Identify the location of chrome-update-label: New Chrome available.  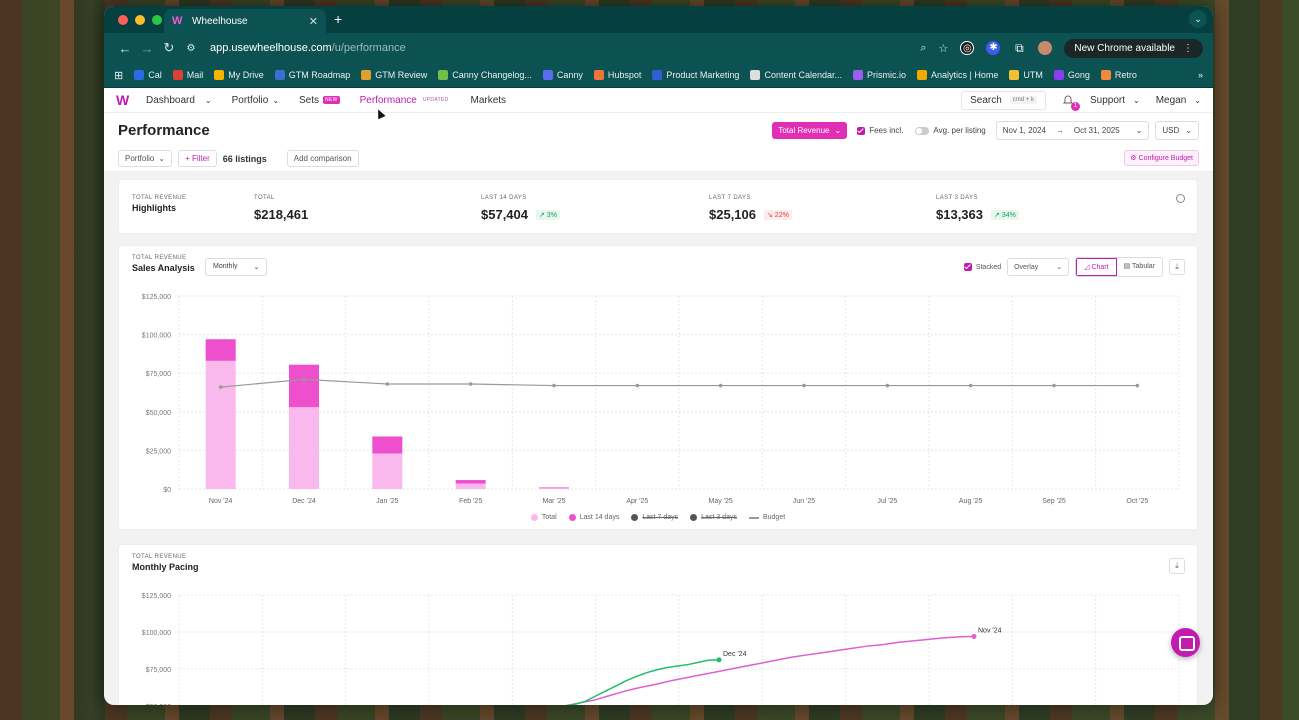
(1124, 48).